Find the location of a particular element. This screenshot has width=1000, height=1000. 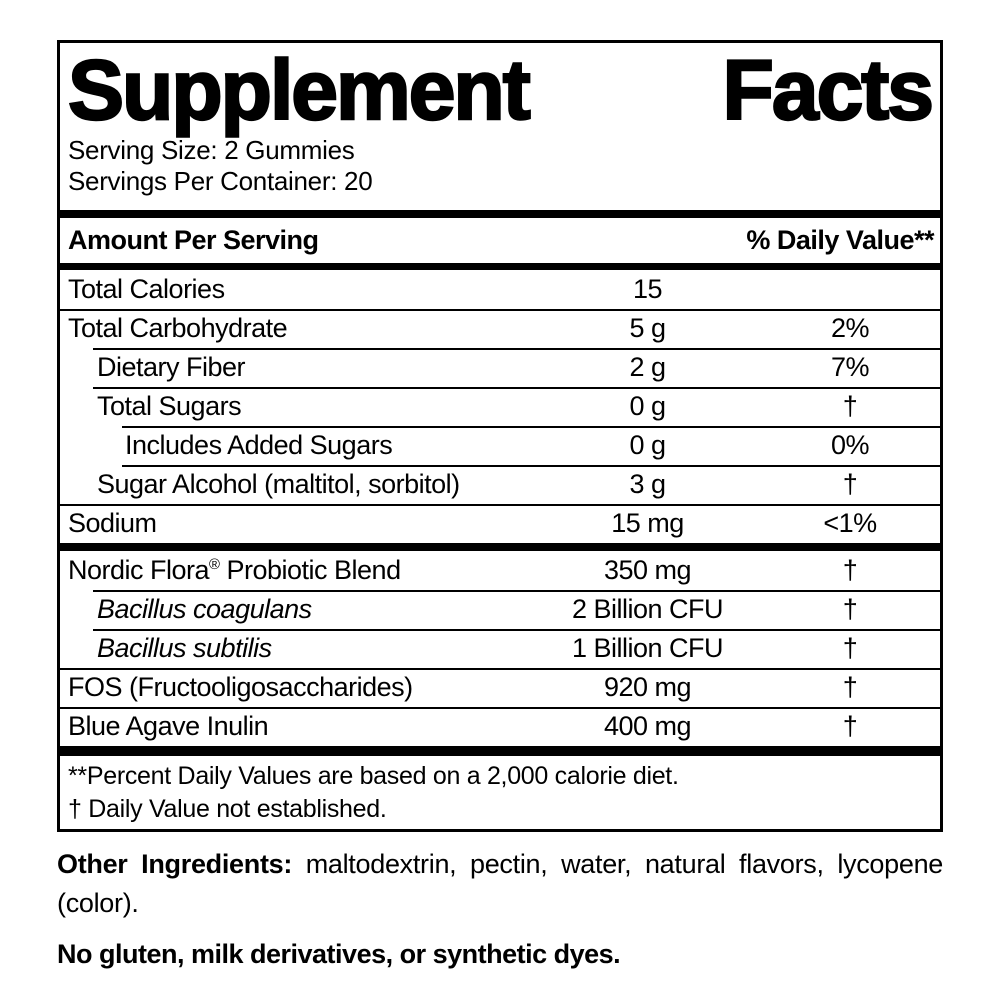

nutrient-name: Total Calories is located at coordinates (146, 289).